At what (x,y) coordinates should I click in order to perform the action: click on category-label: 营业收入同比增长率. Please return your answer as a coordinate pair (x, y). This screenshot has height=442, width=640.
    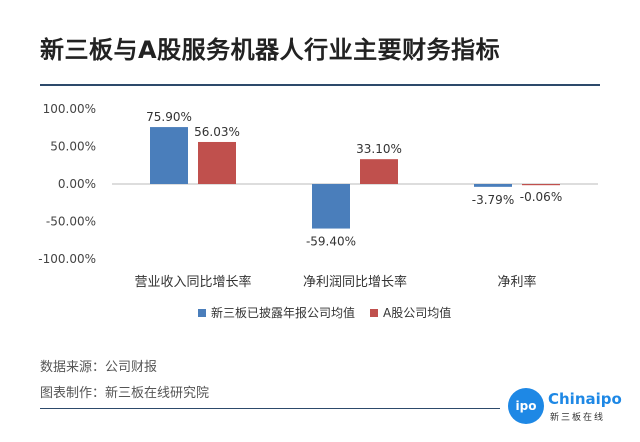
    Looking at the image, I should click on (192, 282).